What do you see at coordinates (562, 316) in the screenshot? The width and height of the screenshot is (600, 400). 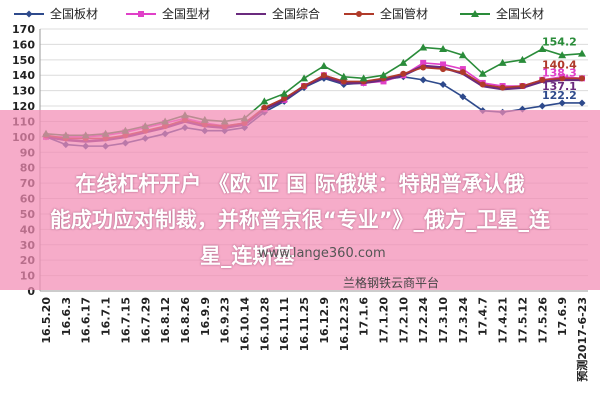 I see `x-tick-label: 17.6.9` at bounding box center [562, 316].